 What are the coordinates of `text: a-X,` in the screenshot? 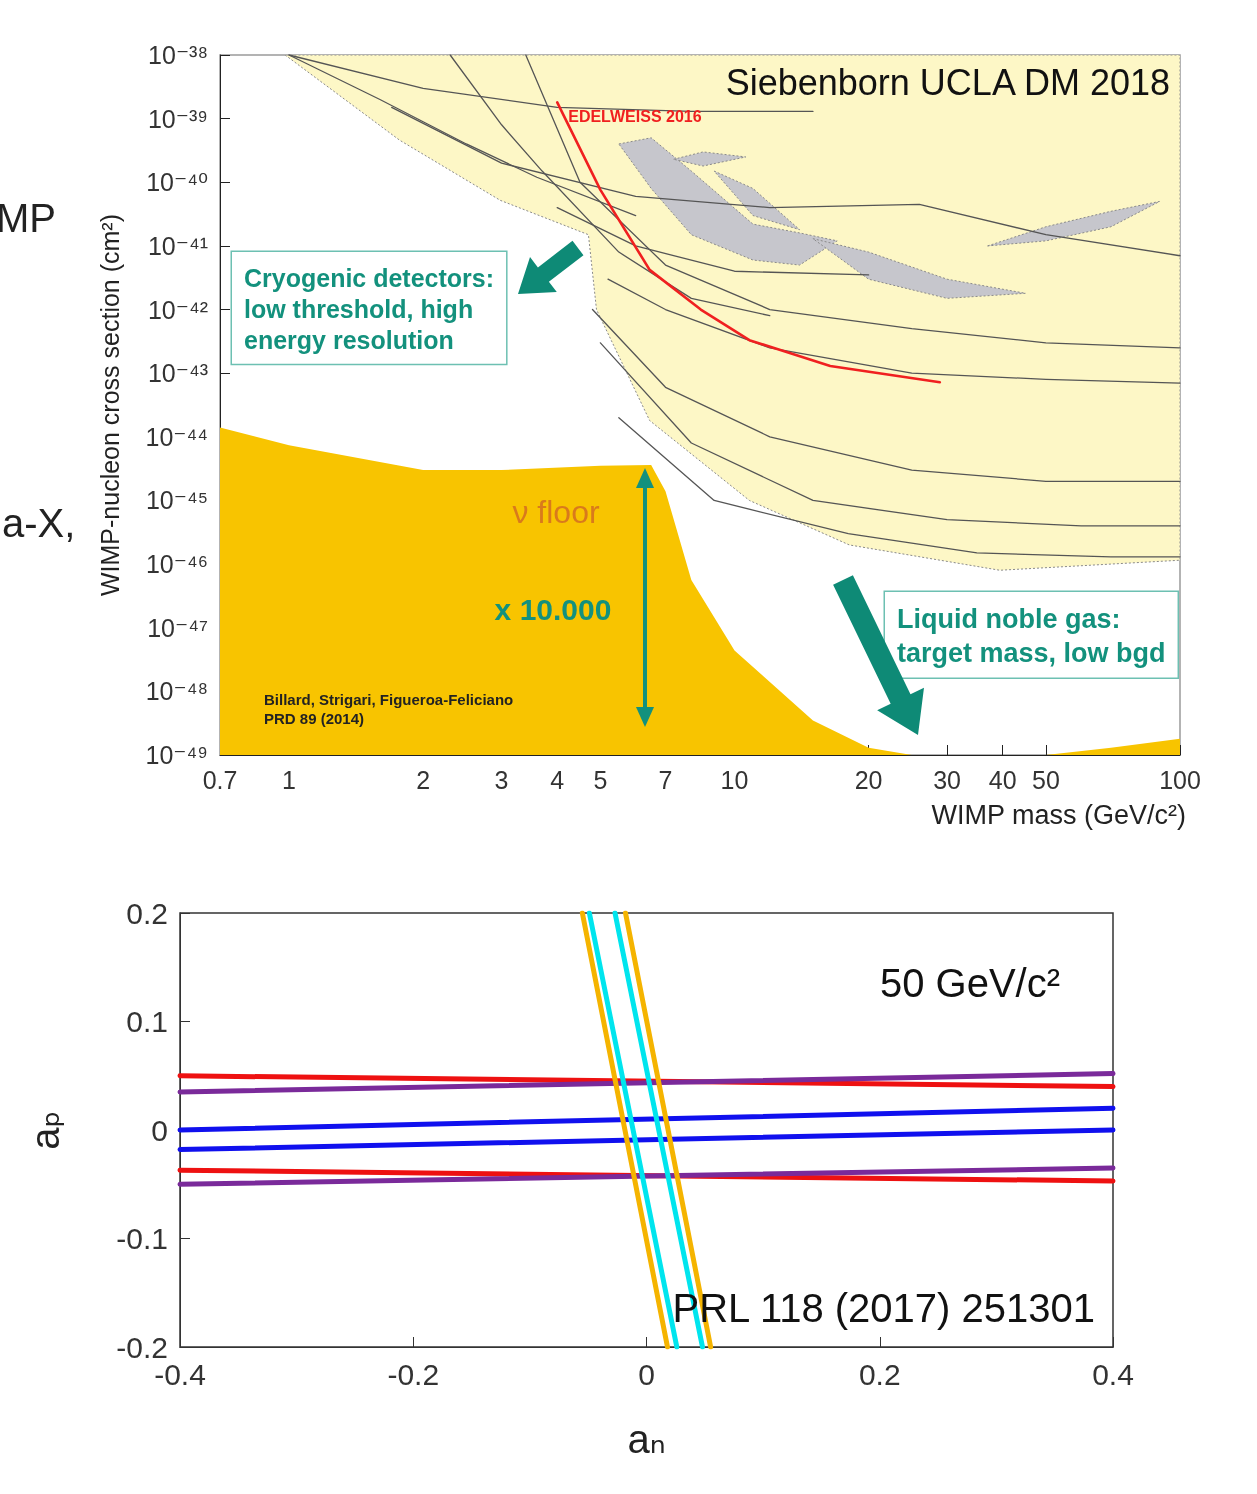 It's located at (39, 523).